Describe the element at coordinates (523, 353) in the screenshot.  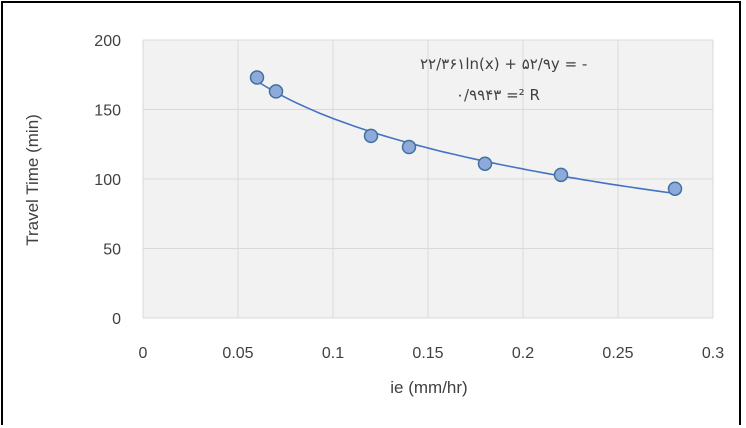
I see `x-tick-label: 0.2` at that location.